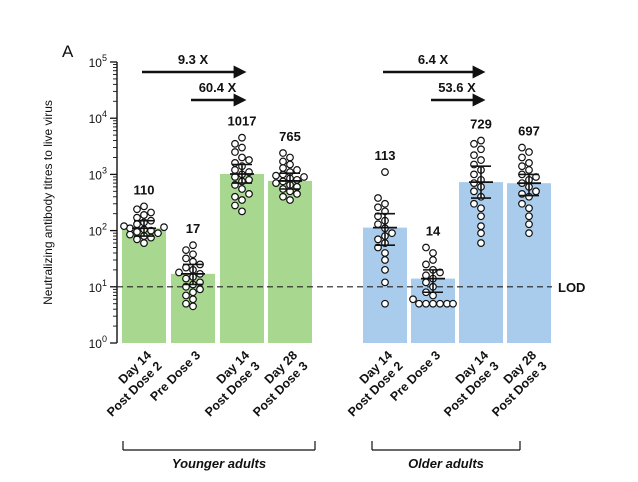 The image size is (638, 482). Describe the element at coordinates (433, 59) in the screenshot. I see `fold-change-label: 6.4 X` at that location.